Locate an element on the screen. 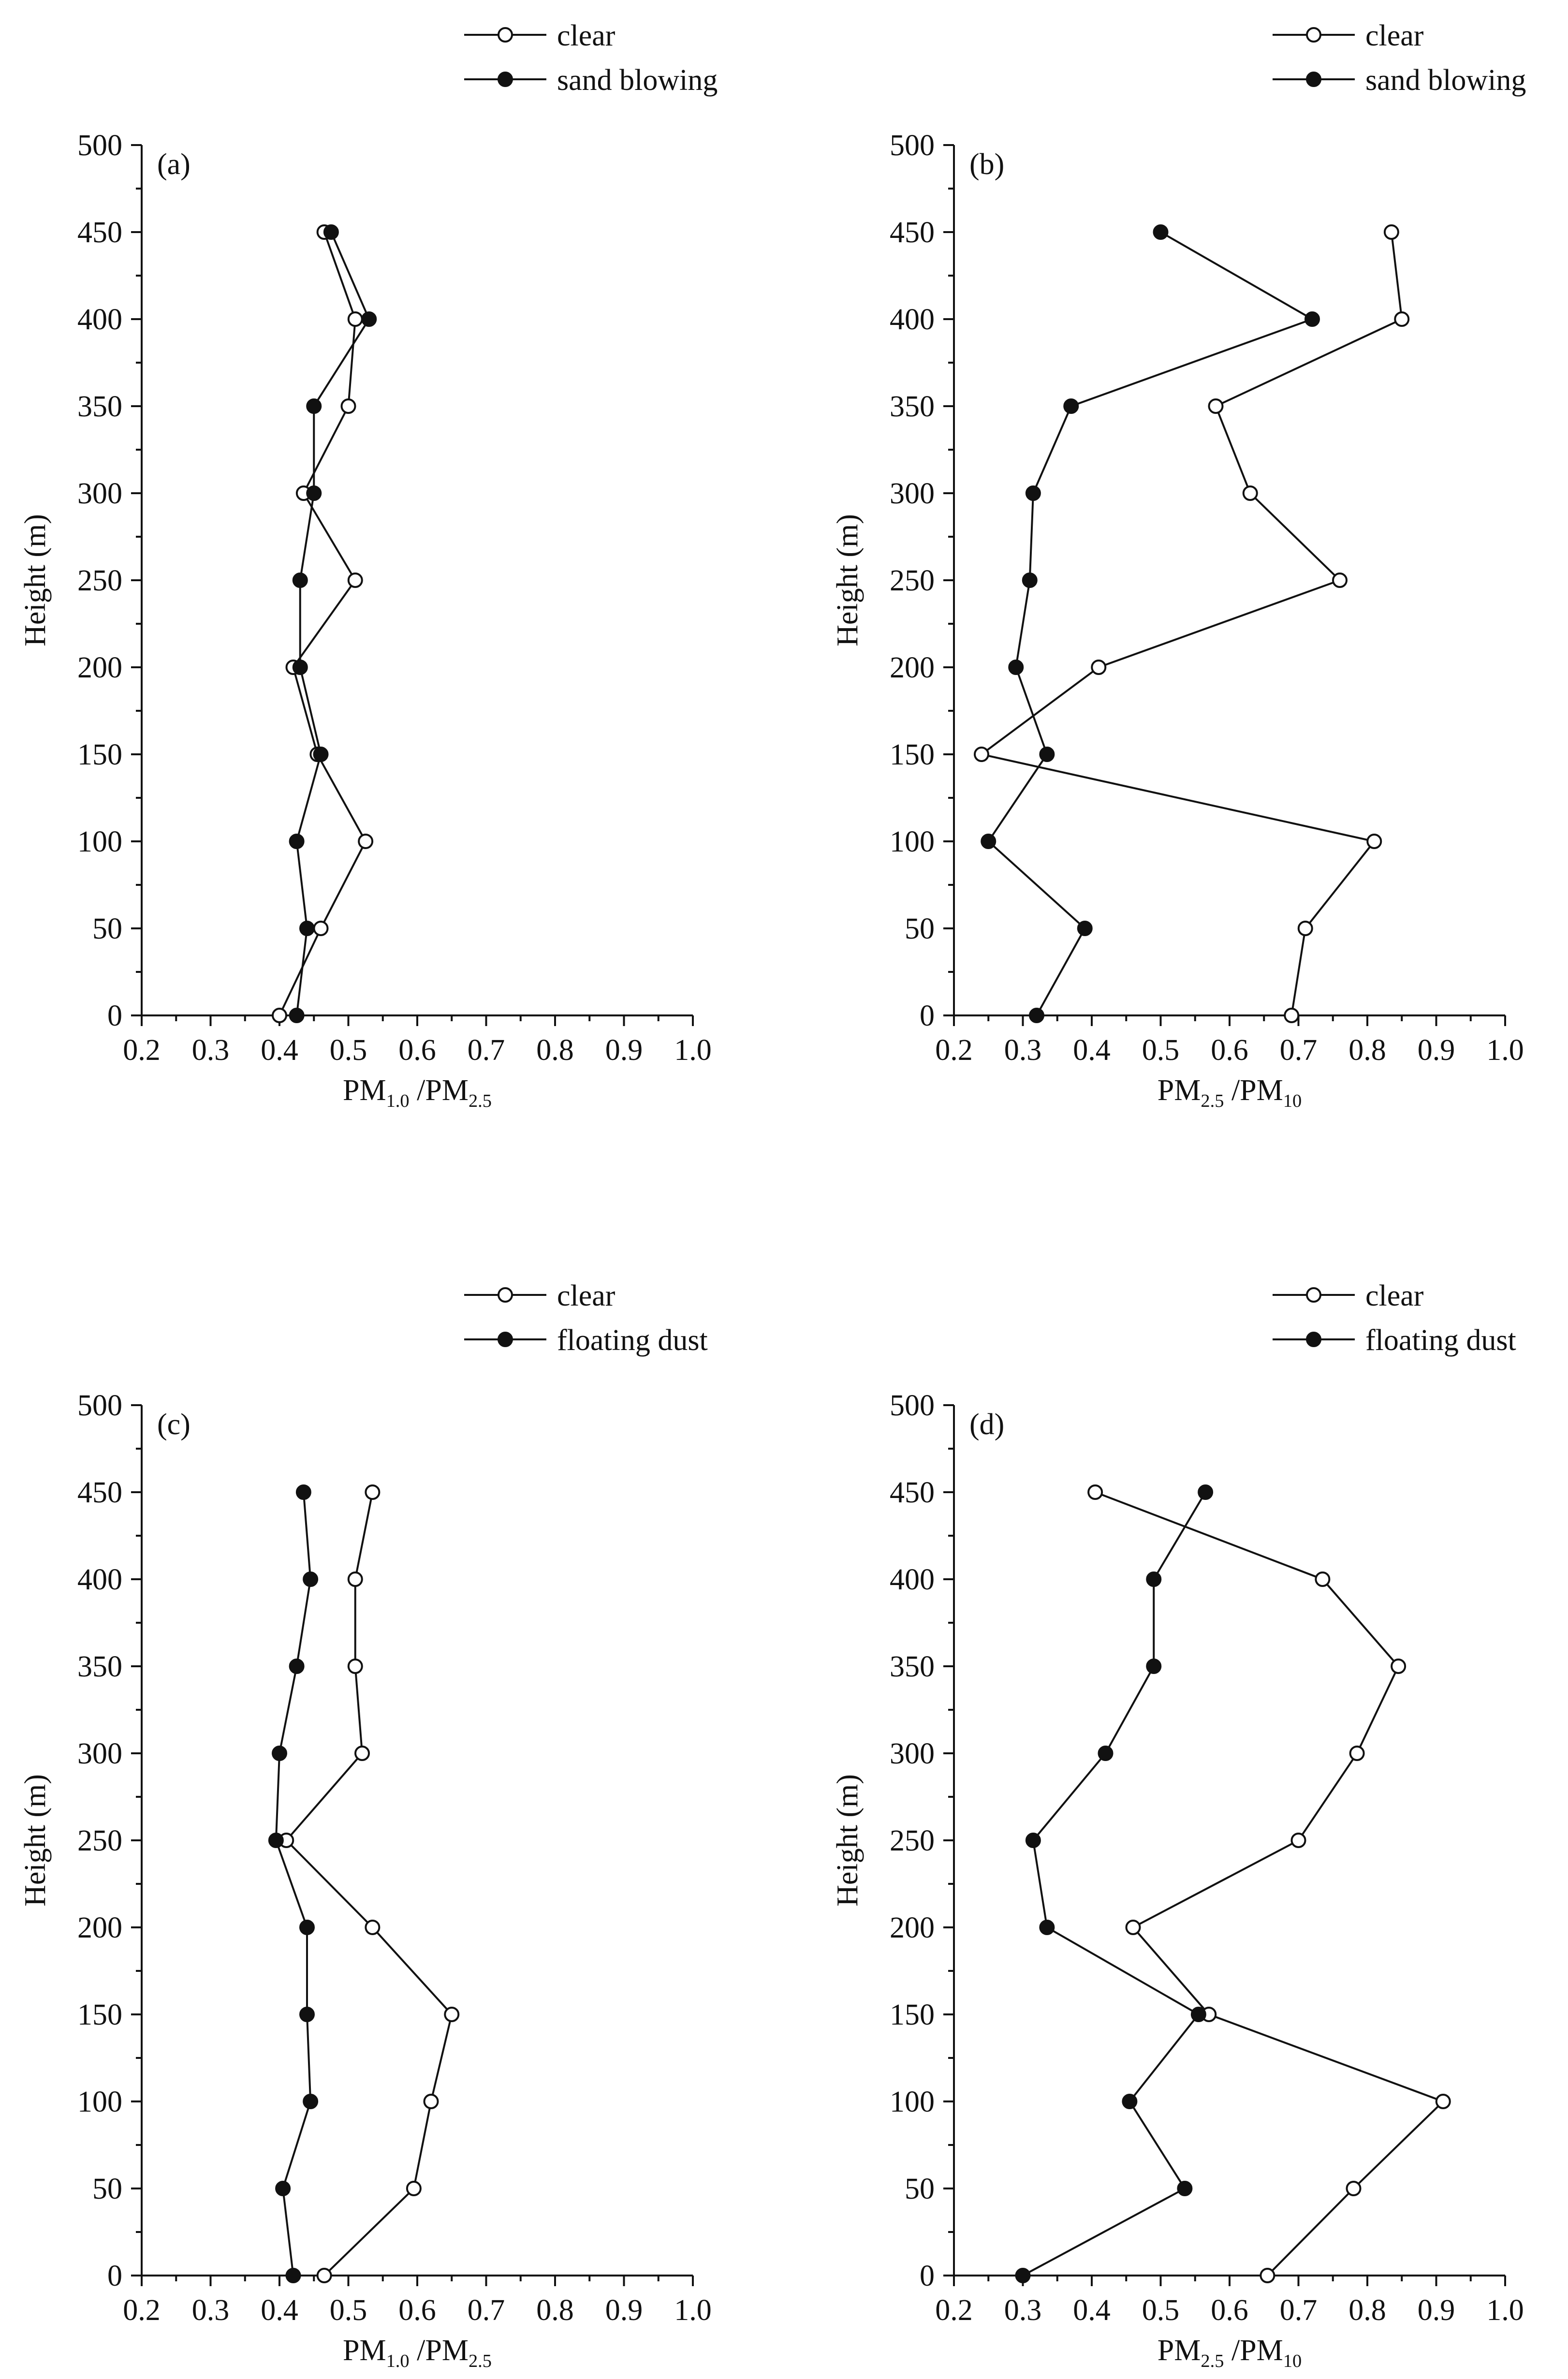 The height and width of the screenshot is (2379, 1568). x-tick-label: 0.2 is located at coordinates (954, 2310).